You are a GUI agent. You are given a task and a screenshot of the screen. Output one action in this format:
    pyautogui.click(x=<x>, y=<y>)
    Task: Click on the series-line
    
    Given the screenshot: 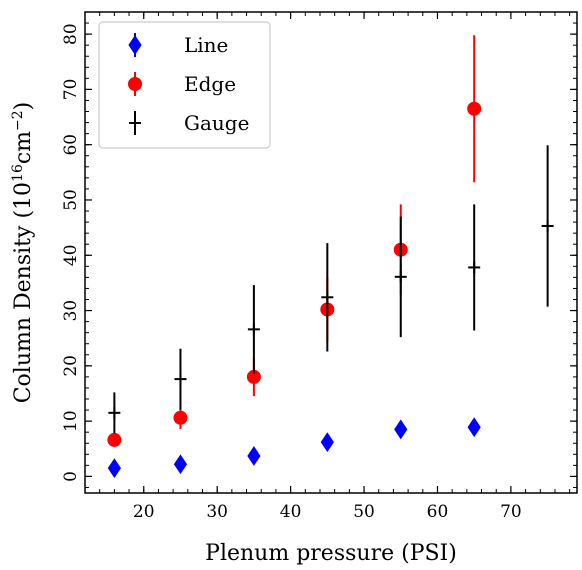 What is the action you would take?
    pyautogui.click(x=294, y=448)
    